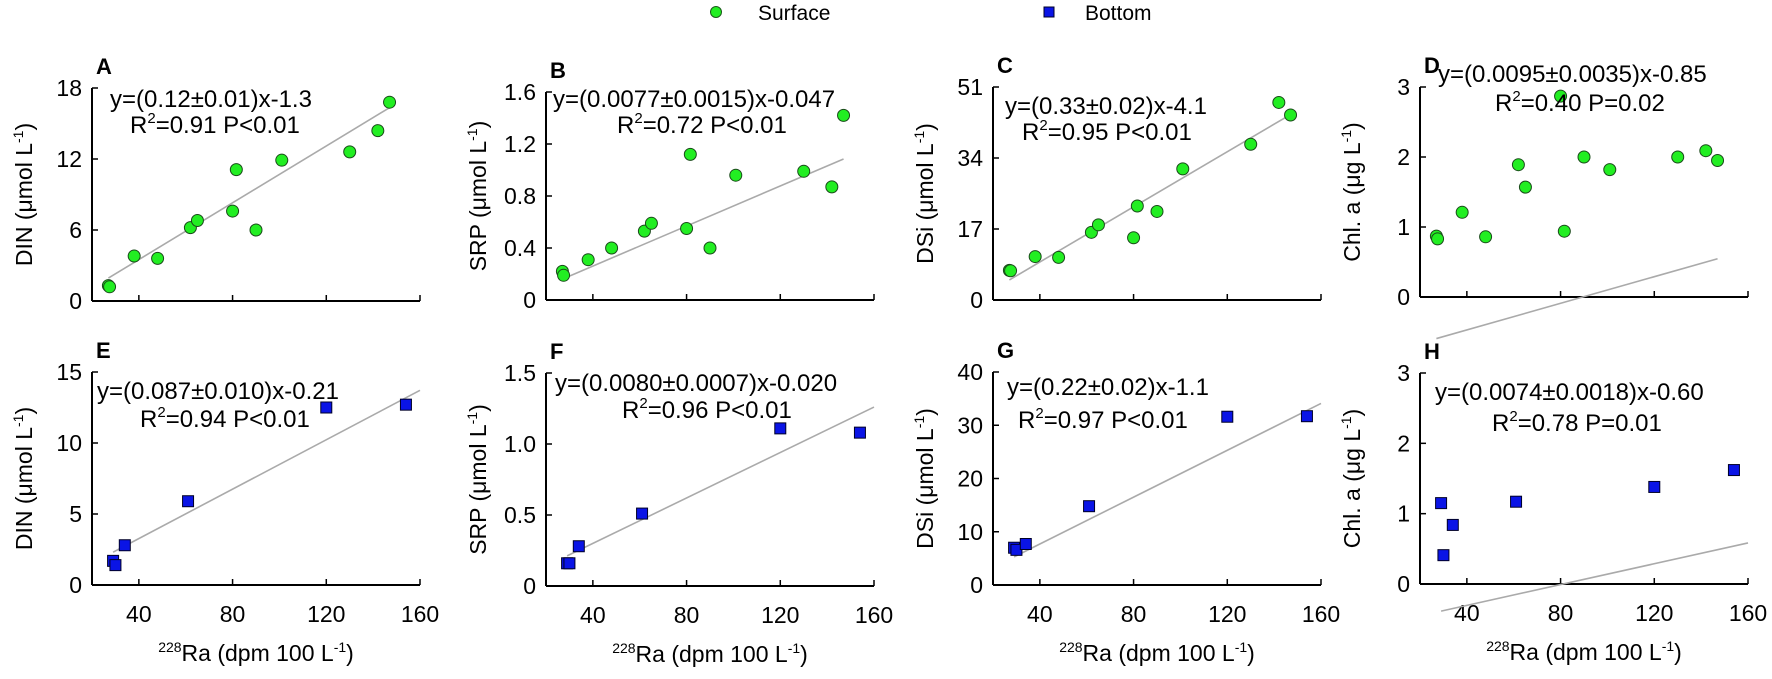 The width and height of the screenshot is (1772, 679). Describe the element at coordinates (1403, 87) in the screenshot. I see `y-tick-label: 3` at that location.